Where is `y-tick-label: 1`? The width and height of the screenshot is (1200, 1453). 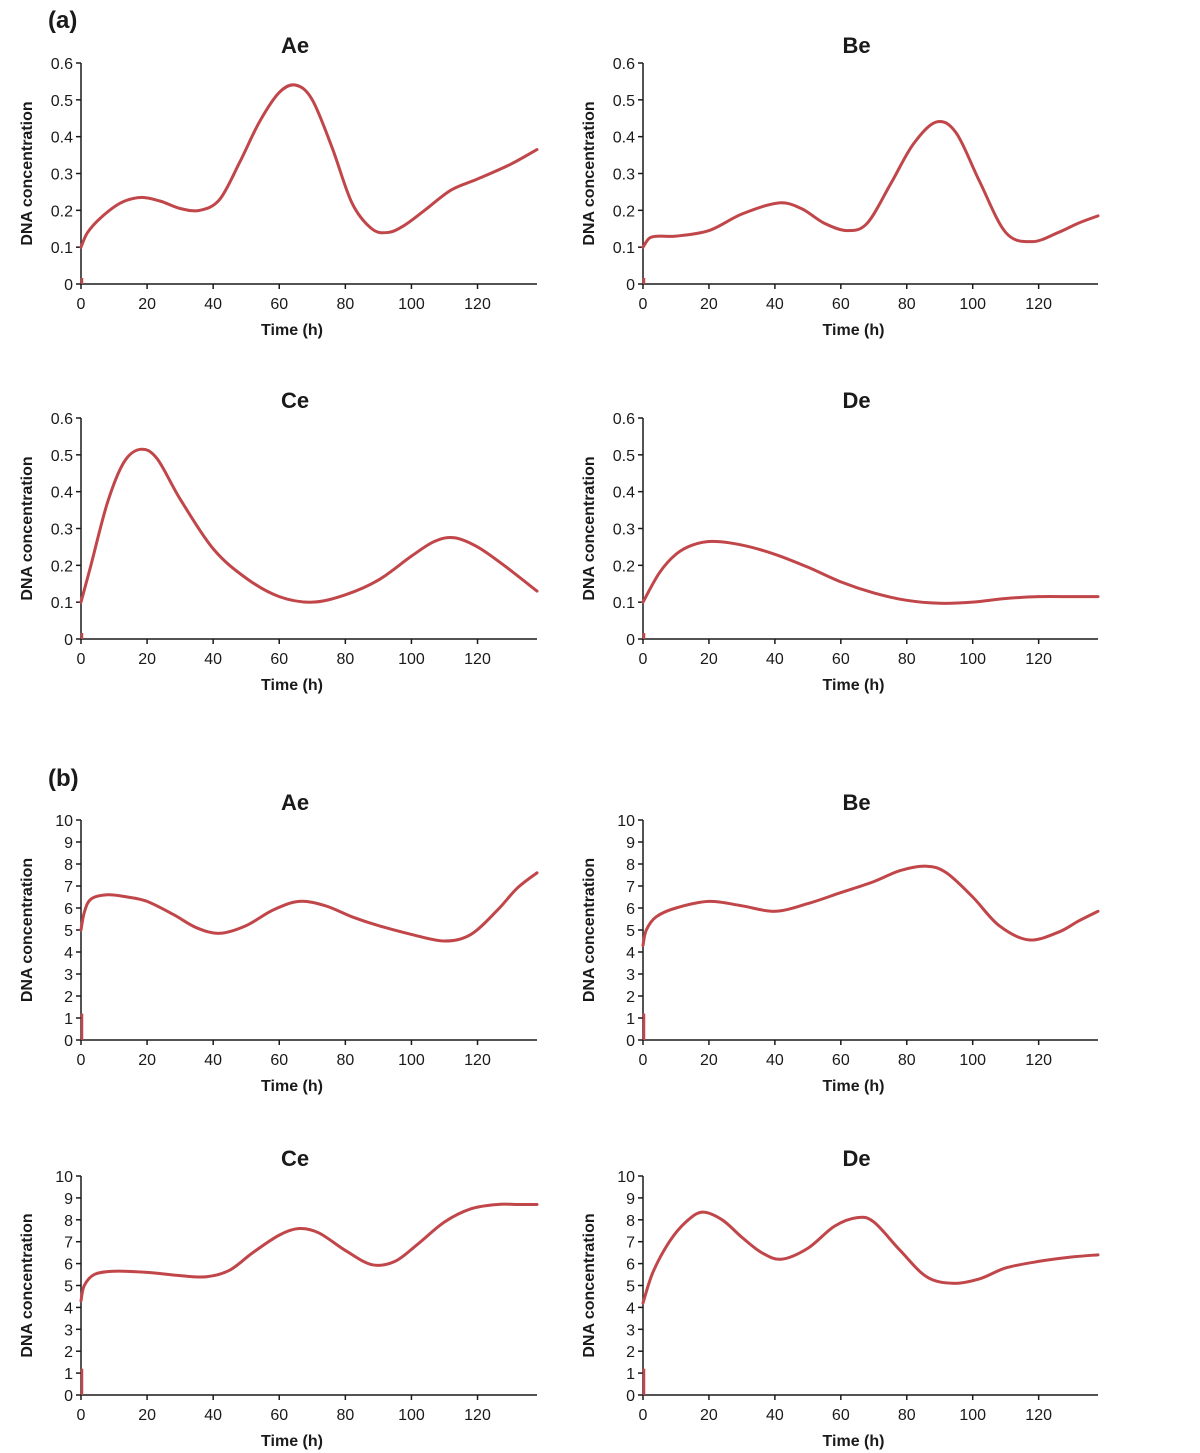
y-tick-label: 1 is located at coordinates (630, 1374).